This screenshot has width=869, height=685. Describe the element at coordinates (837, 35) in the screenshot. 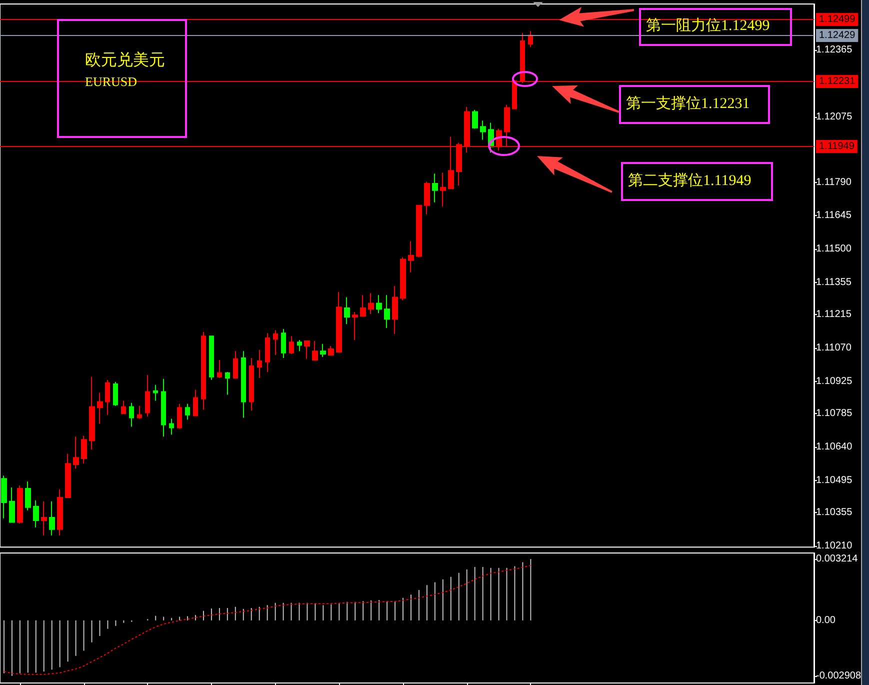

I see `ref-line-label: 1.12429` at that location.